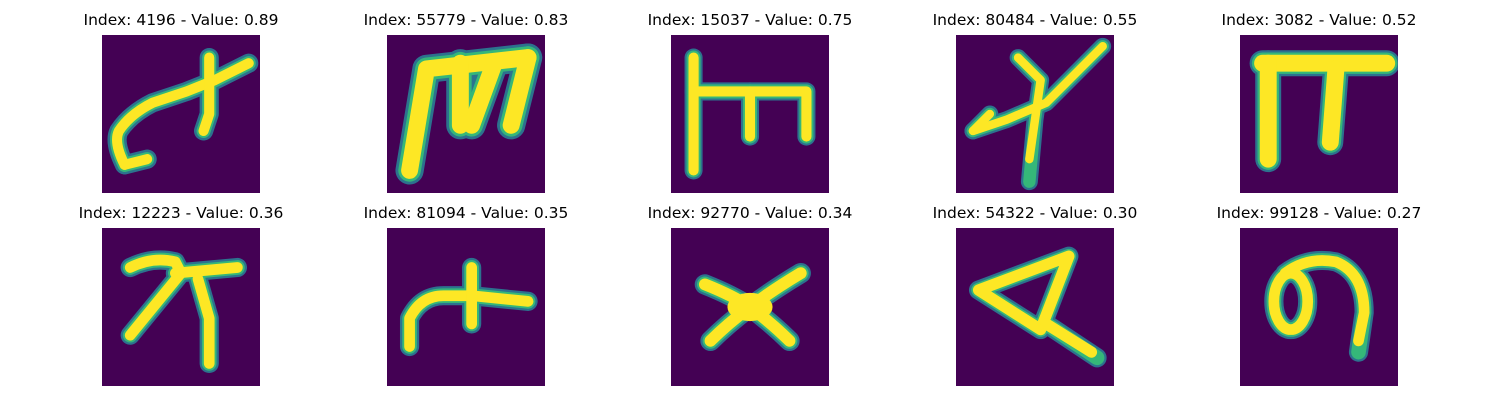  What do you see at coordinates (466, 114) in the screenshot?
I see `m-shape-icon` at bounding box center [466, 114].